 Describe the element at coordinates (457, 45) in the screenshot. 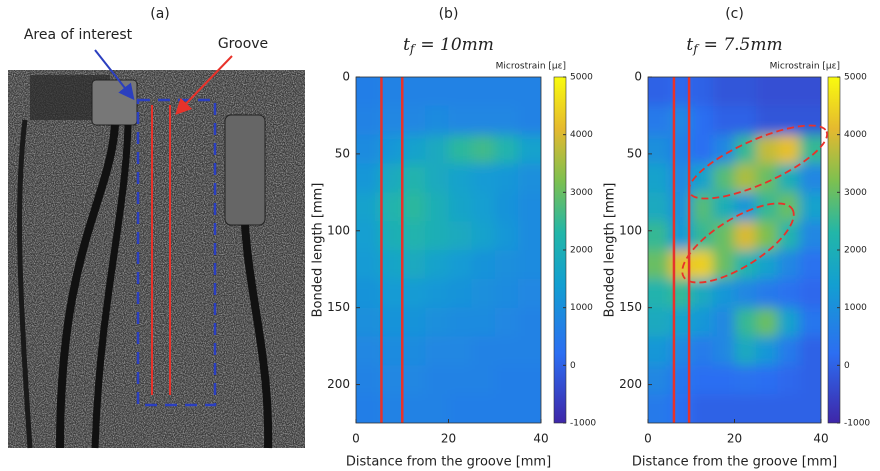

I see `title-rest: = 10mm` at that location.